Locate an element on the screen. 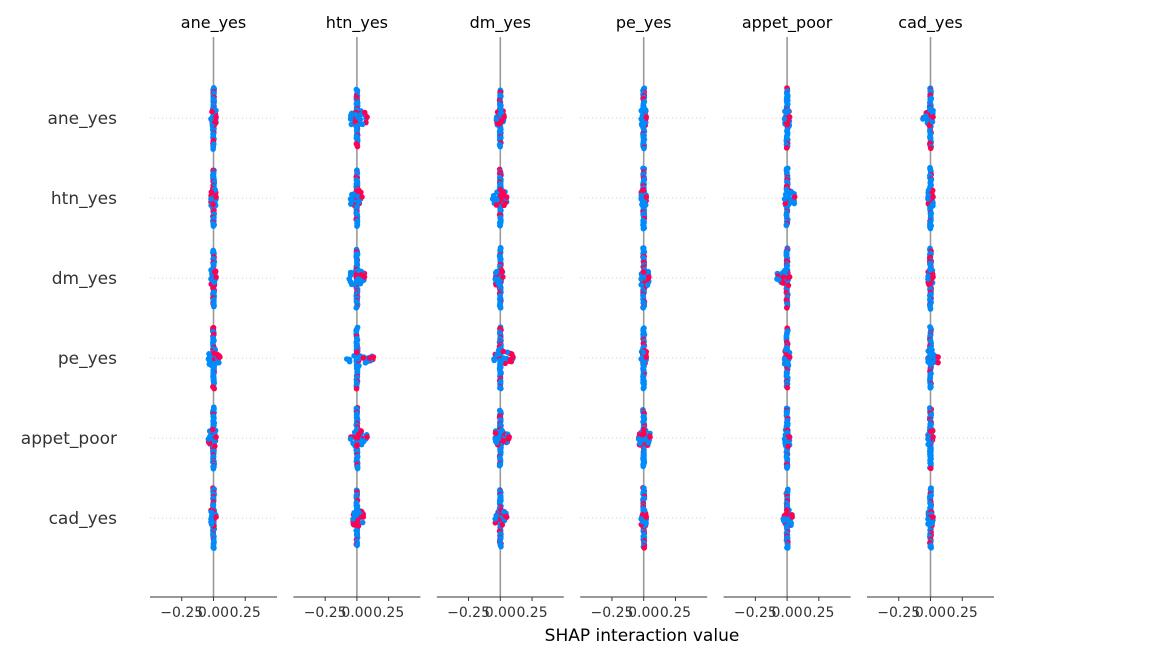 This screenshot has height=660, width=1150. panel: dm_yes −0.250.00 0.25 is located at coordinates (500, 317).